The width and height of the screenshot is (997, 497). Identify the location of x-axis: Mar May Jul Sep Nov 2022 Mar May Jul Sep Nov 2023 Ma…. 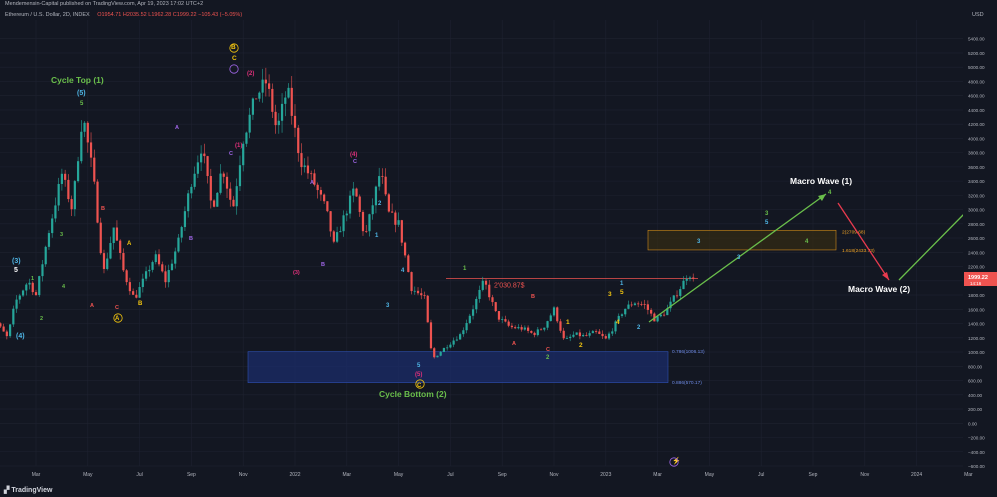
(502, 475).